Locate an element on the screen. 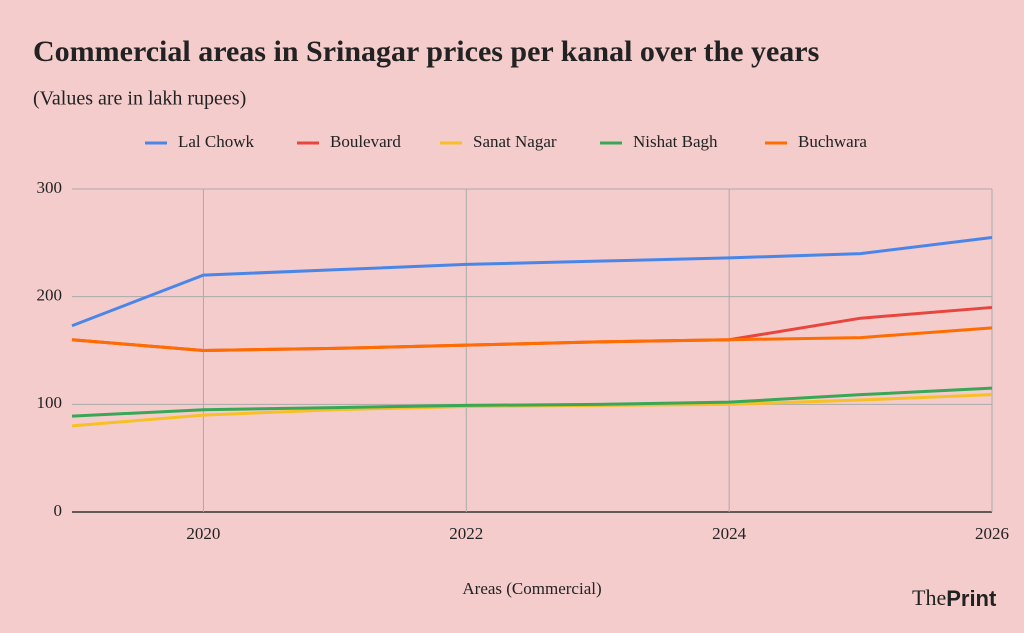 The height and width of the screenshot is (633, 1024). legend-label: Sanat Nagar is located at coordinates (515, 141).